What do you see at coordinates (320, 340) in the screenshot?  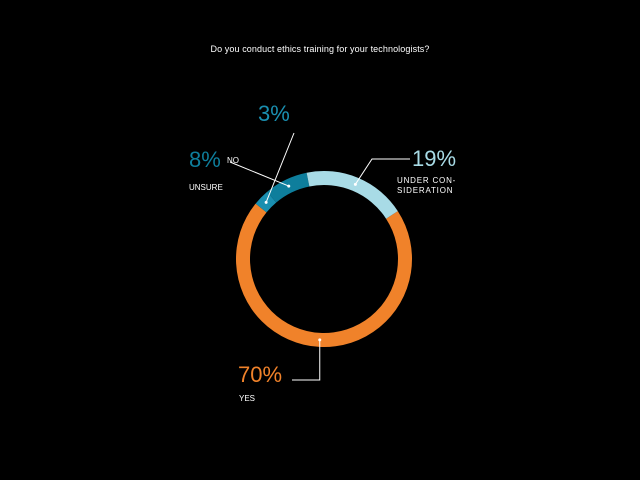 I see `leader-dot-yes` at bounding box center [320, 340].